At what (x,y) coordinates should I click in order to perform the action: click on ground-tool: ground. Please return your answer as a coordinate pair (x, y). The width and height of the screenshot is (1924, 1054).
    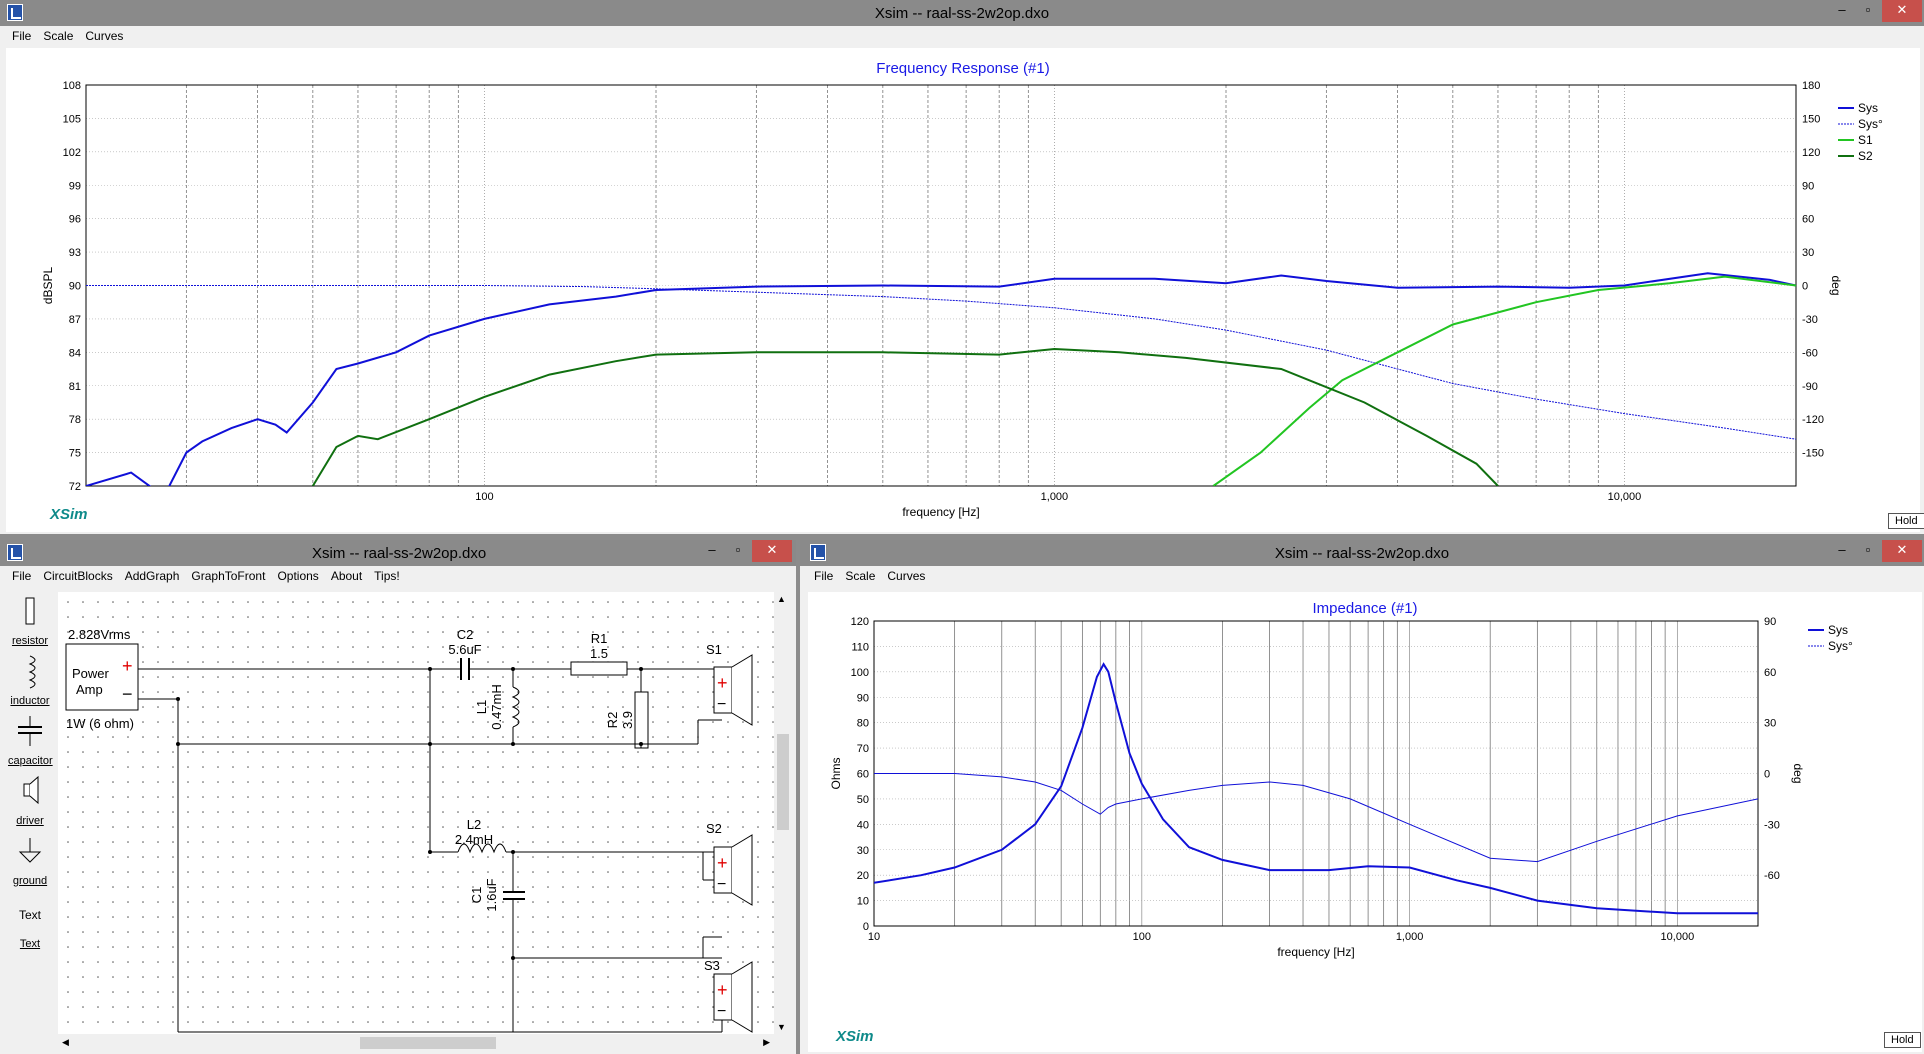
    Looking at the image, I should click on (30, 860).